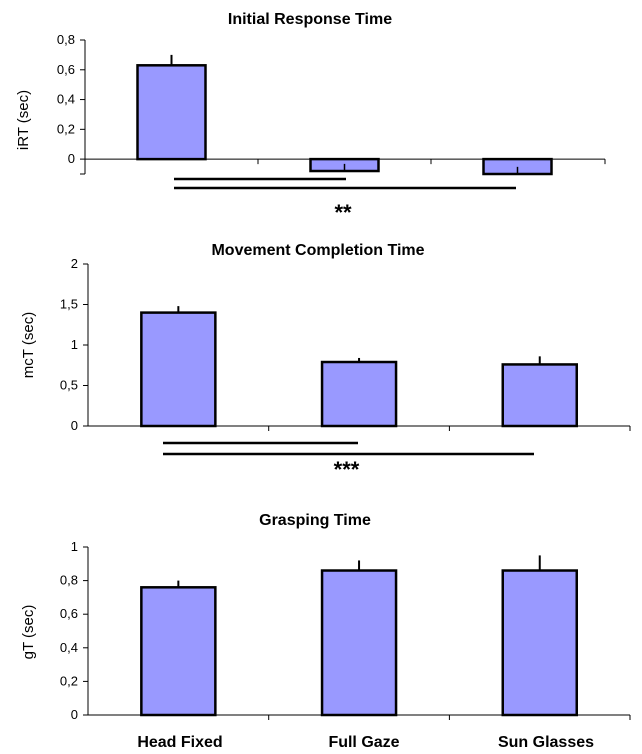  I want to click on y-tick-label: 2, so click(74, 263).